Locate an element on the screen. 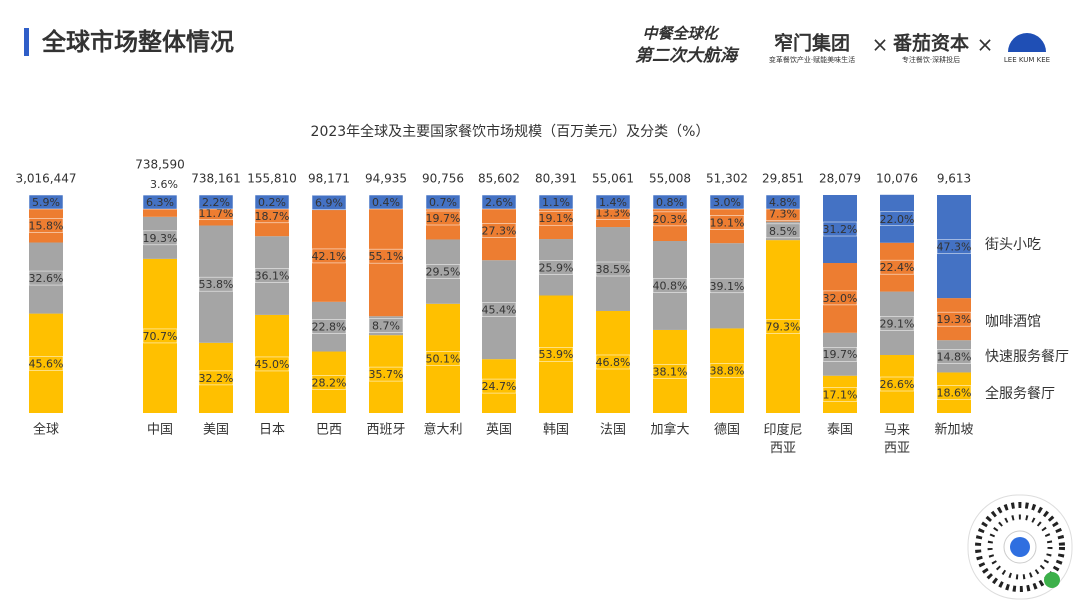 Image resolution: width=1080 pixels, height=607 pixels. logo-text: 第二次大航海 is located at coordinates (687, 56).